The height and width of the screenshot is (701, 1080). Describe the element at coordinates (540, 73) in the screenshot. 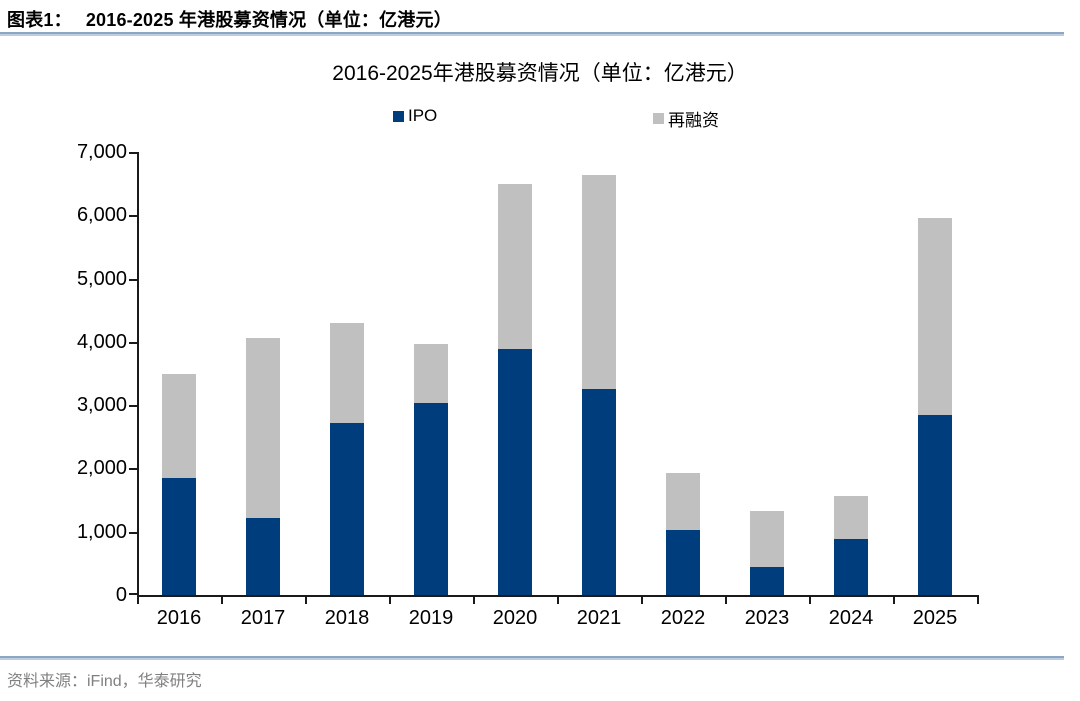

I see `chart-title: 2016-2025年港股募资情况（单位：亿港元）` at that location.